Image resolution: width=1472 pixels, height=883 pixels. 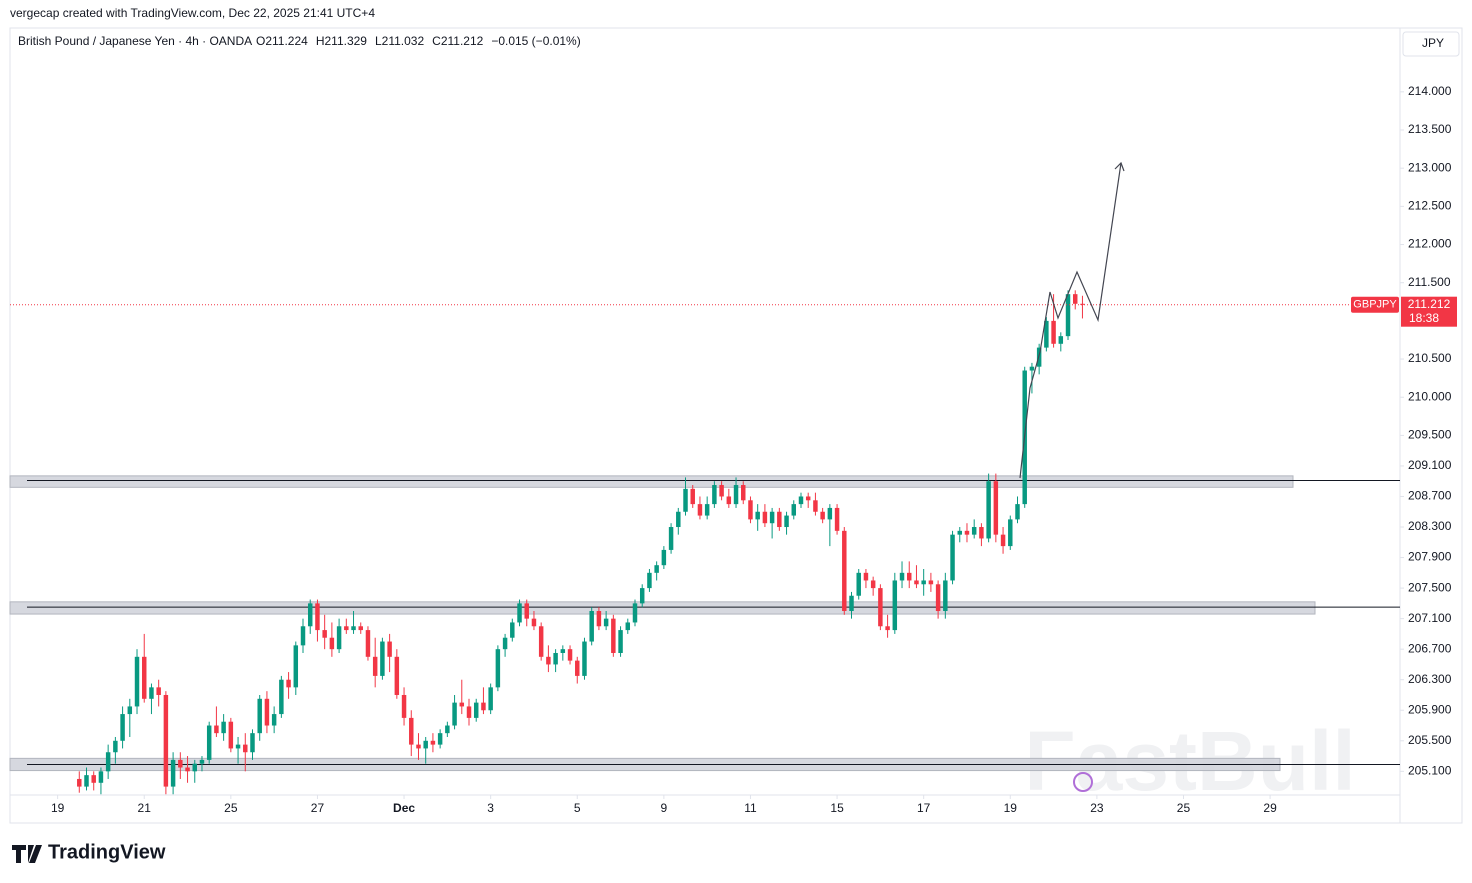 What do you see at coordinates (1070, 320) in the screenshot?
I see `drawing-path` at bounding box center [1070, 320].